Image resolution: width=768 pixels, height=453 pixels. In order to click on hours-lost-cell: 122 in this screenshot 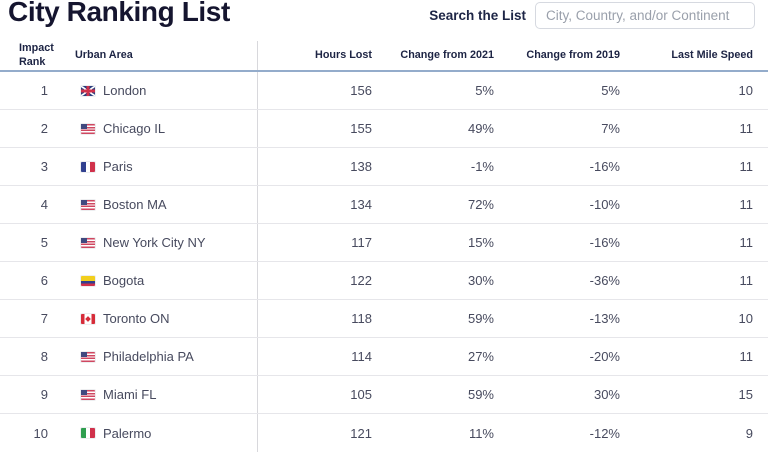, I will do `click(316, 280)`.